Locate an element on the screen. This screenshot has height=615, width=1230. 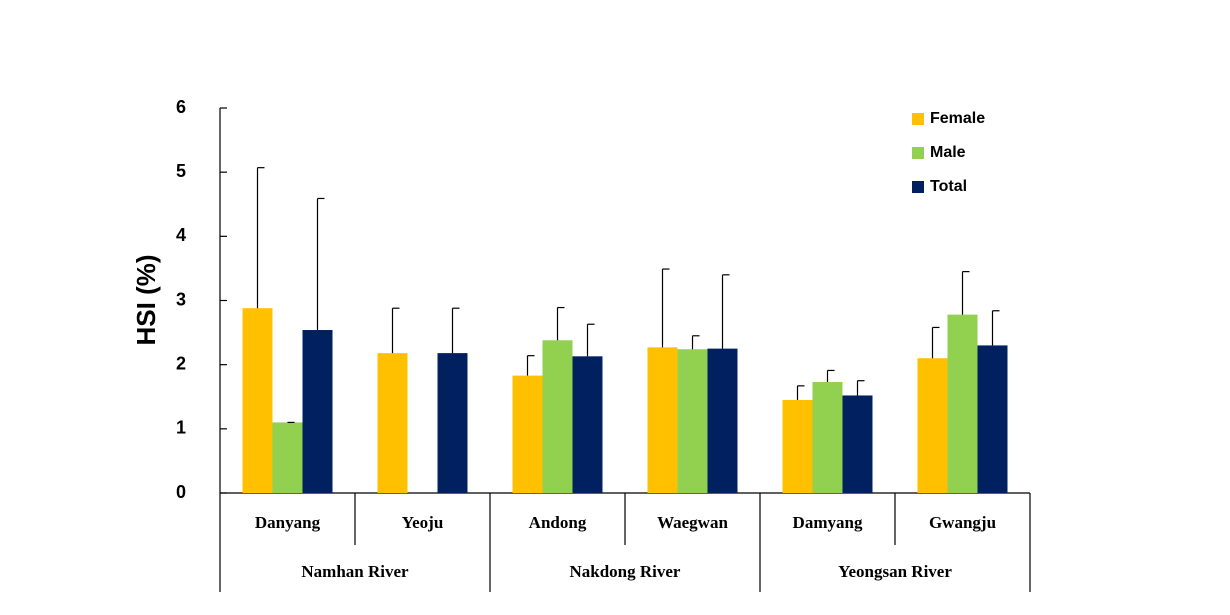
legend-label: Female is located at coordinates (957, 118).